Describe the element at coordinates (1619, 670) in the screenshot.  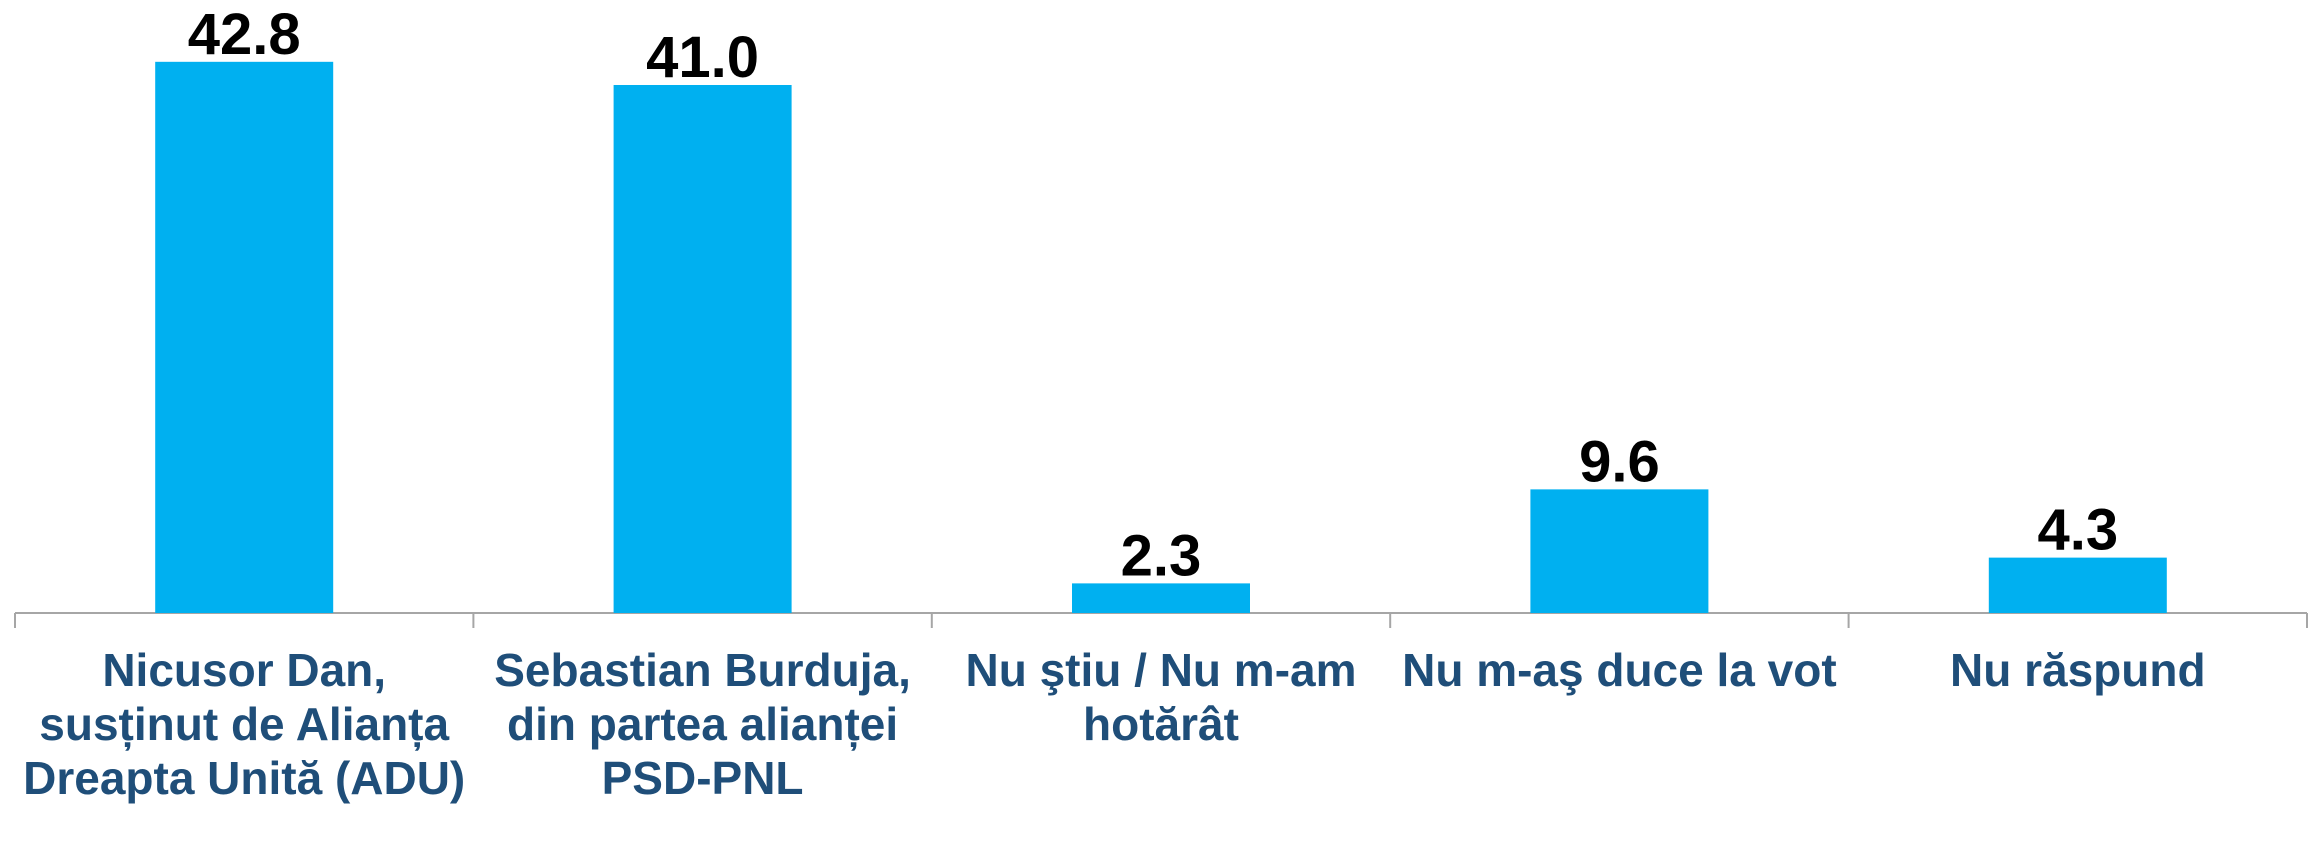
I see `x-tick-label: Nu m-aş duce la vot` at that location.